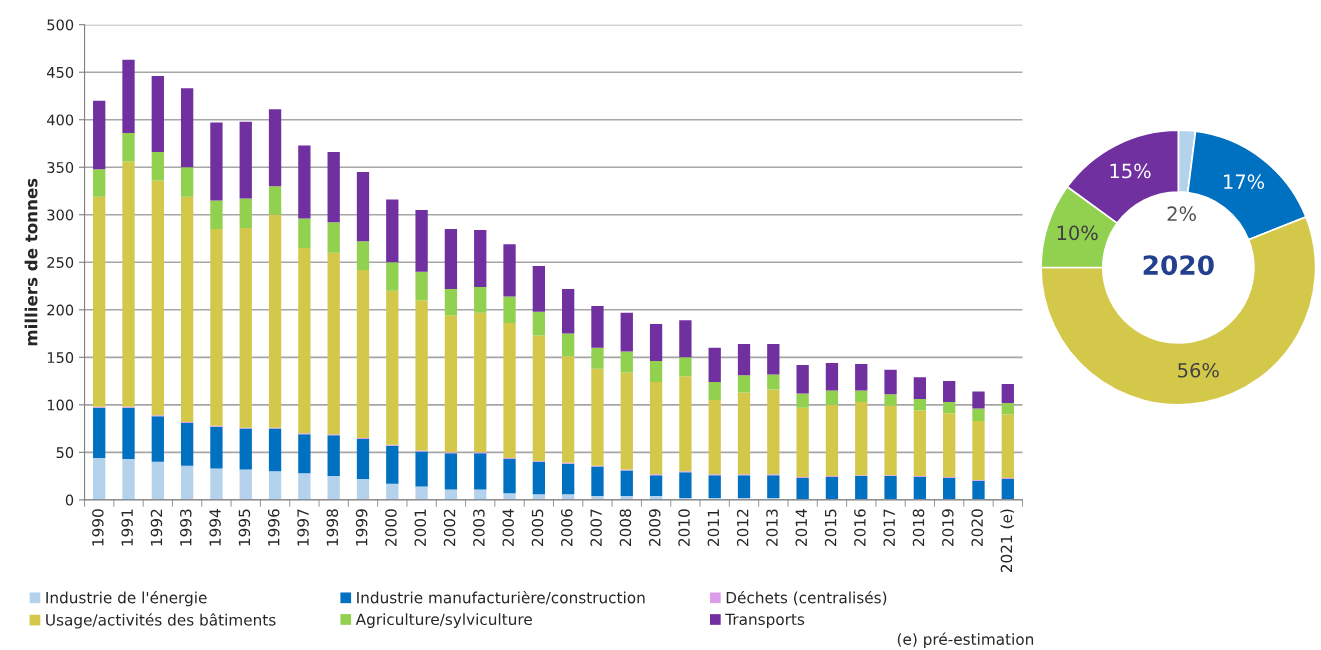 Image resolution: width=1321 pixels, height=650 pixels. Describe the element at coordinates (361, 527) in the screenshot. I see `x-tick-label: 1999` at that location.